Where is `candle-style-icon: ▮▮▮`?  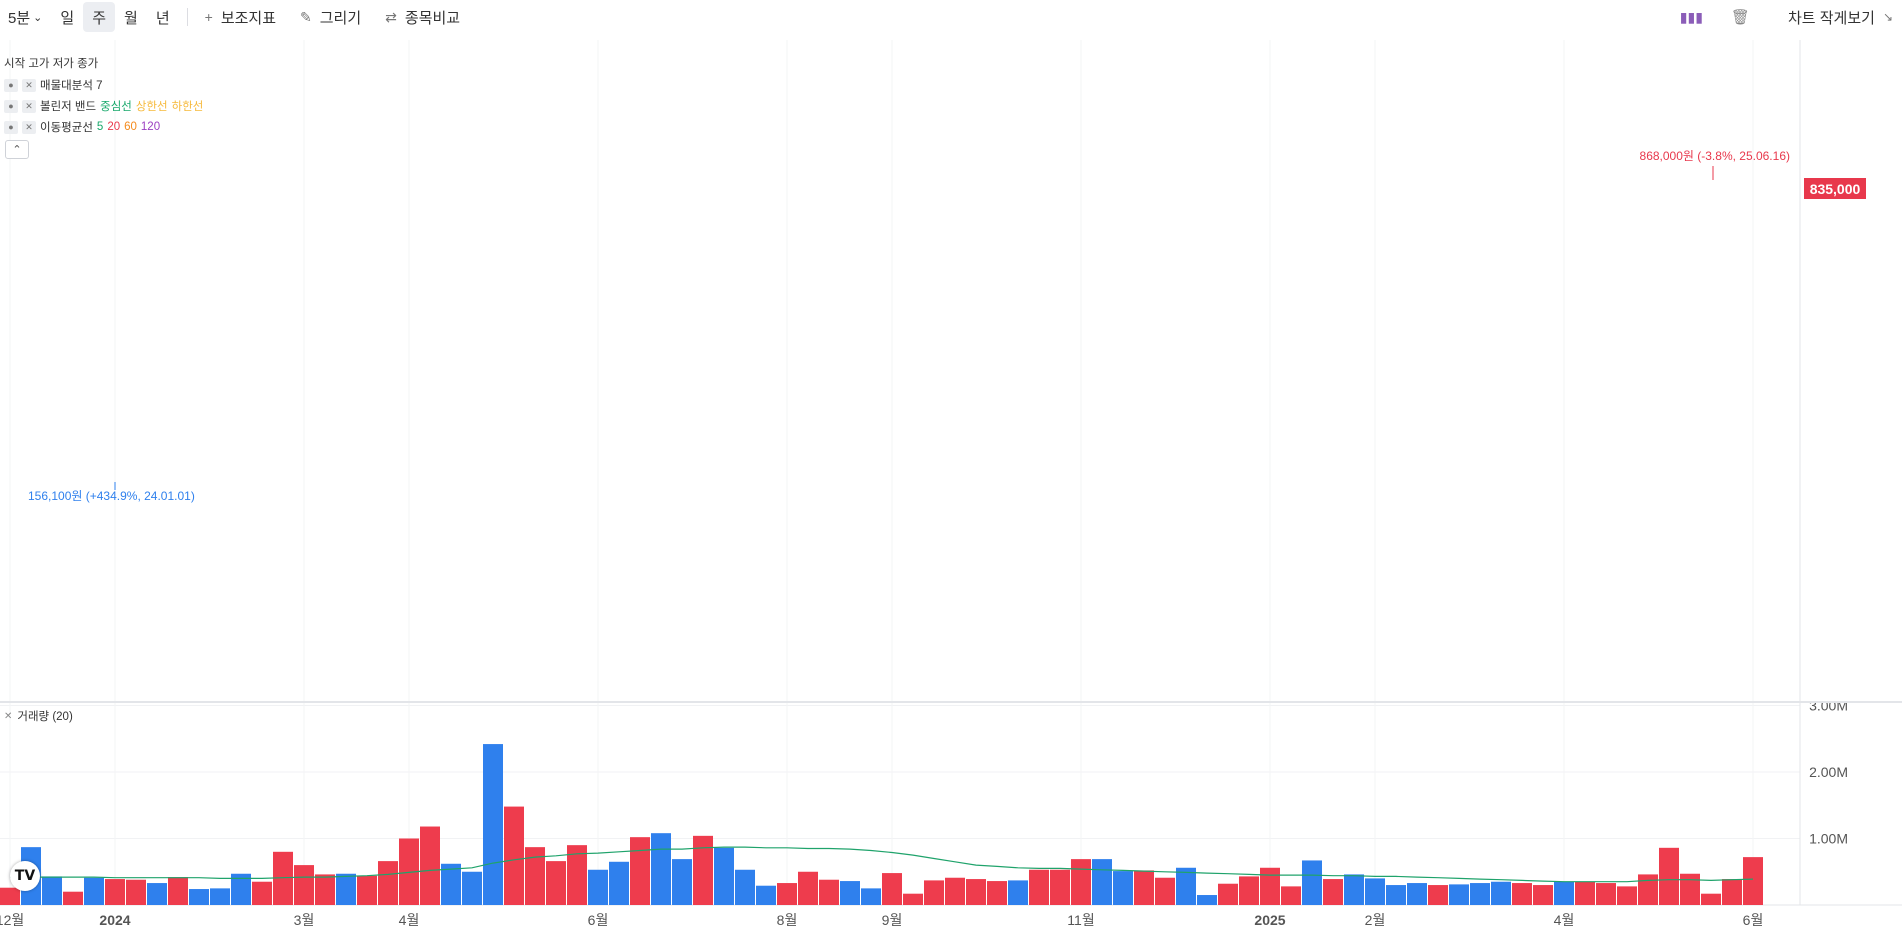
candle-style-icon: ▮▮▮ is located at coordinates (1691, 16).